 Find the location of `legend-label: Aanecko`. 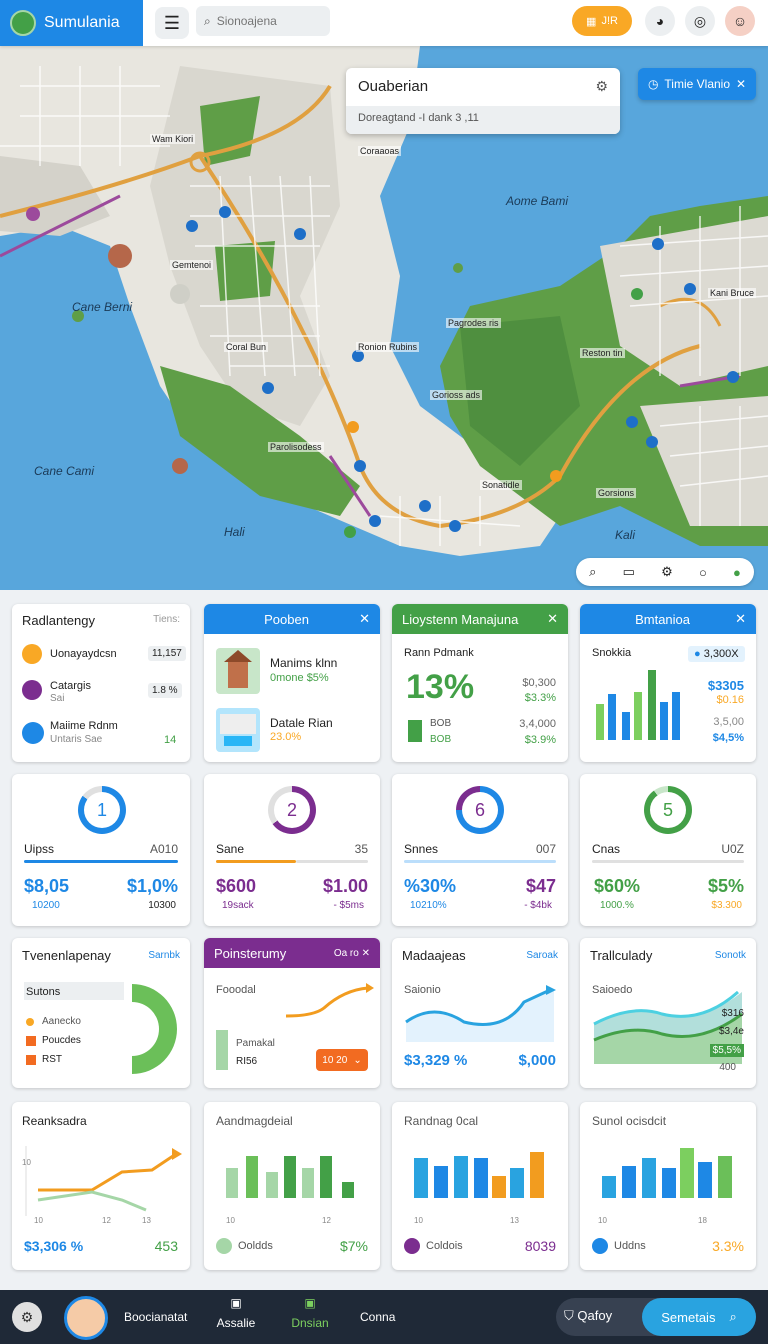

legend-label: Aanecko is located at coordinates (61, 1021).